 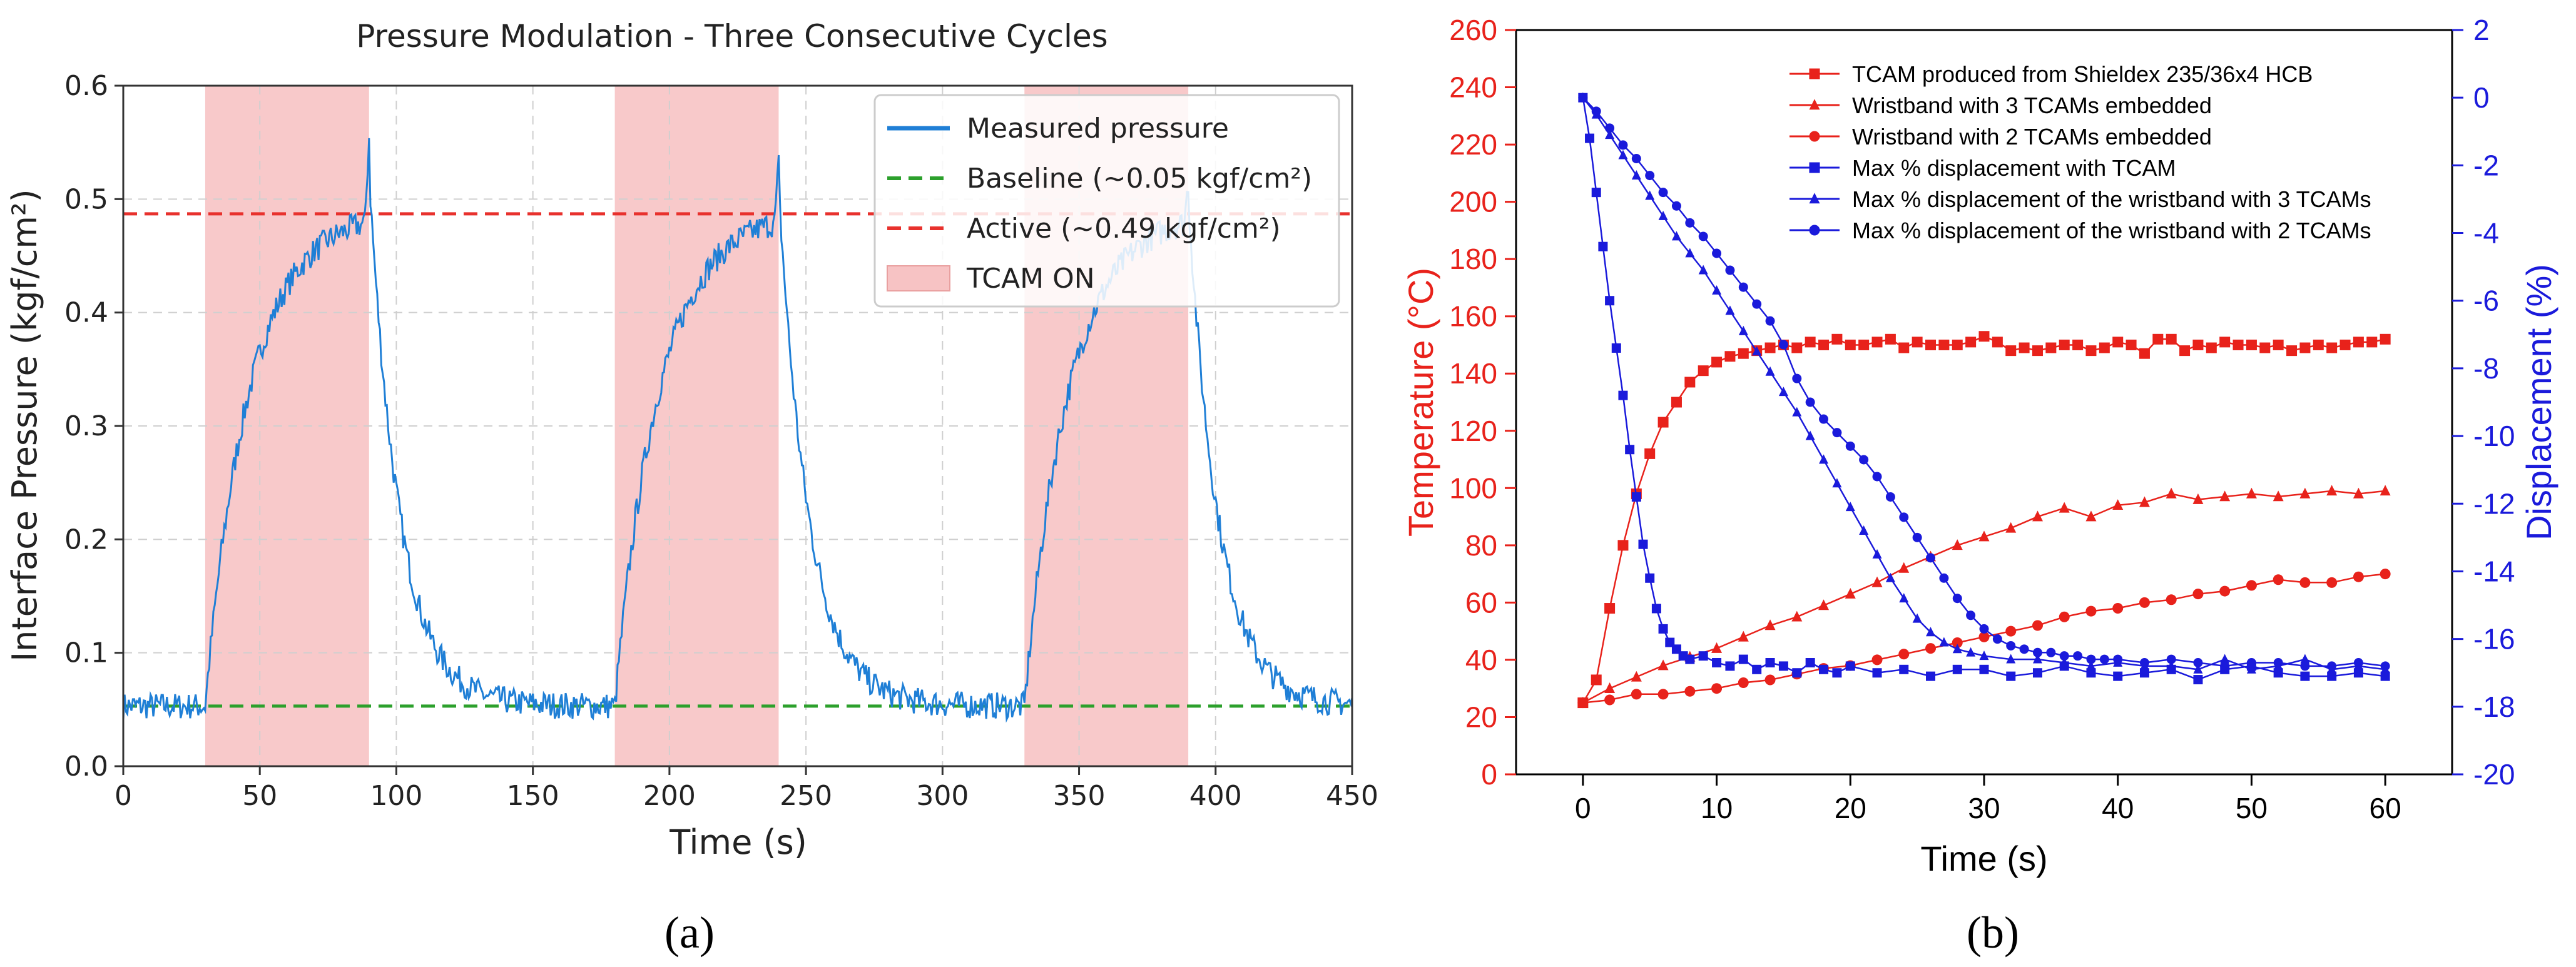 I want to click on panel-b-label: (b), so click(x=1993, y=933).